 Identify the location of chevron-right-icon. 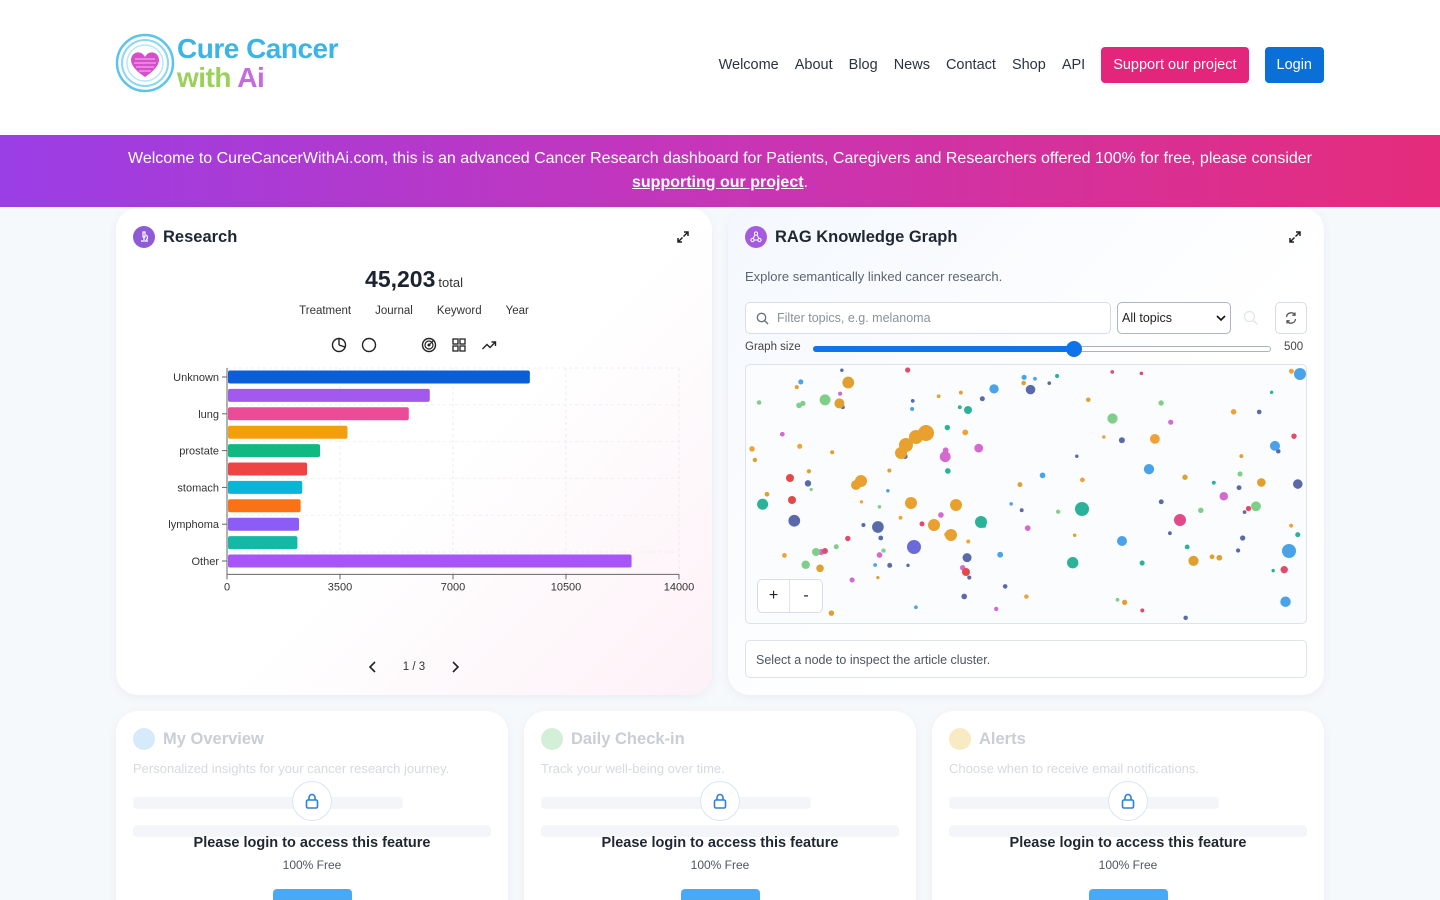
(455, 667).